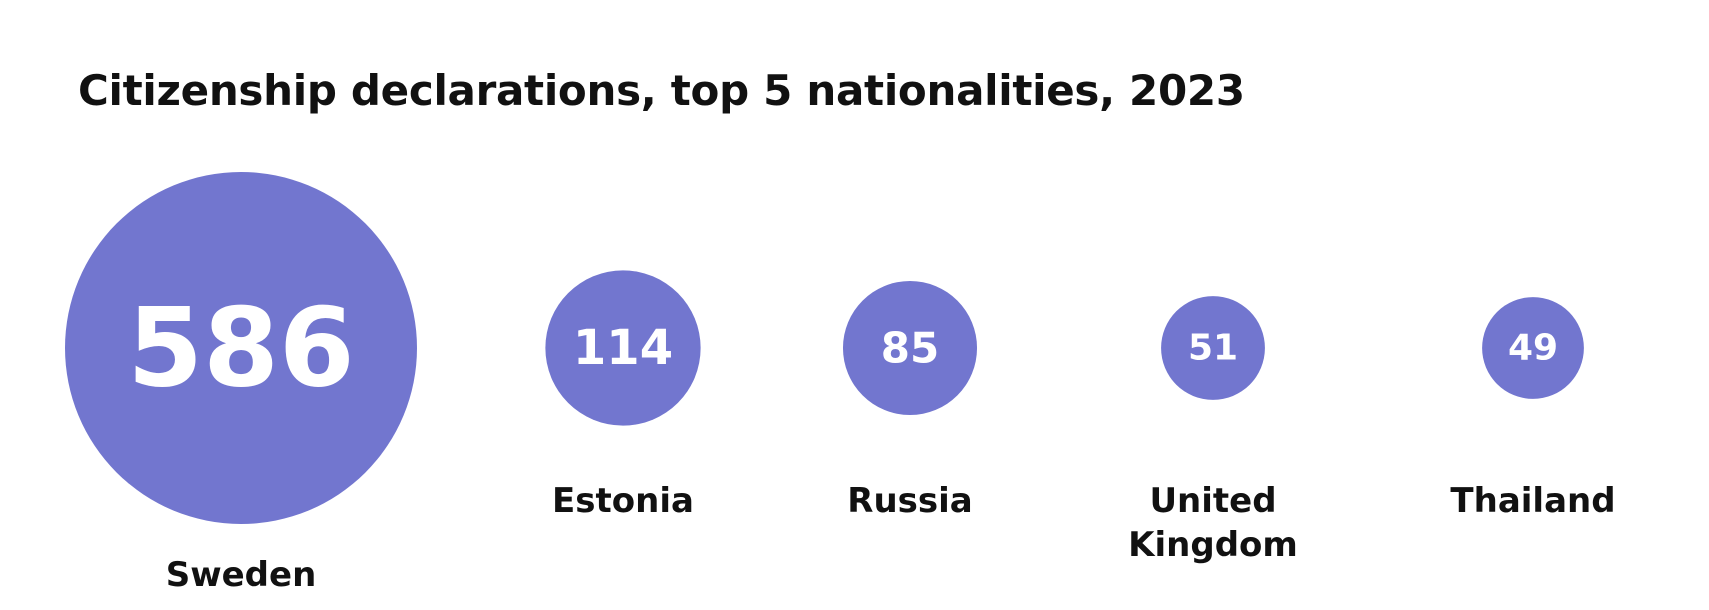 The height and width of the screenshot is (610, 1709). Describe the element at coordinates (1213, 348) in the screenshot. I see `value-label-united-kingdom: 51` at that location.